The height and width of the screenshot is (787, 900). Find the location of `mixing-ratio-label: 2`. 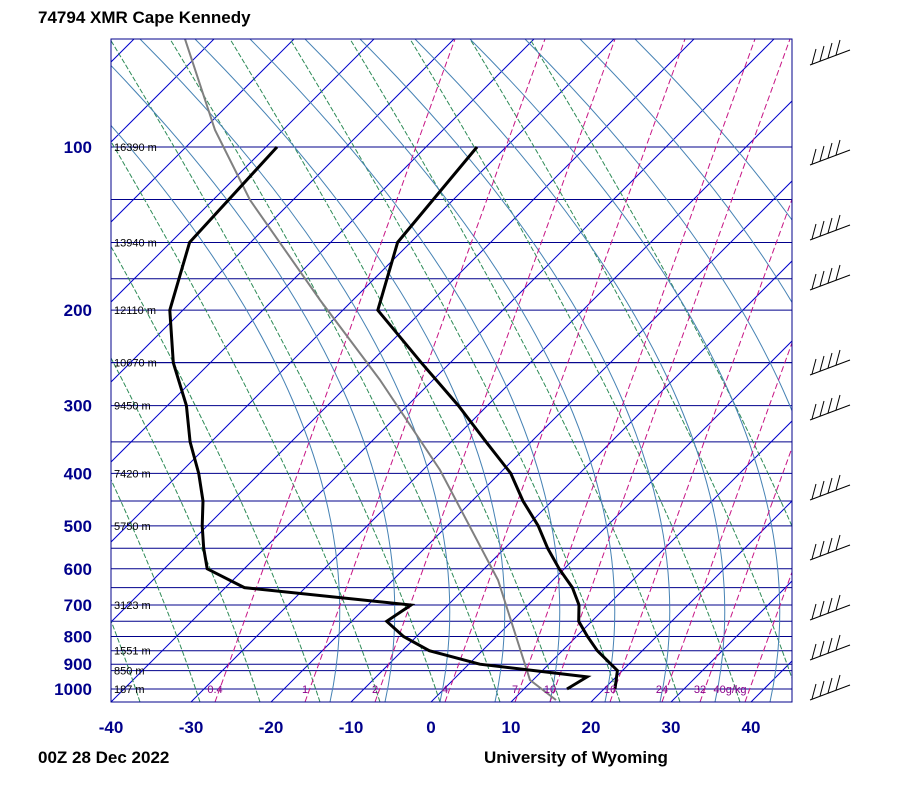

mixing-ratio-label: 2 is located at coordinates (375, 690).